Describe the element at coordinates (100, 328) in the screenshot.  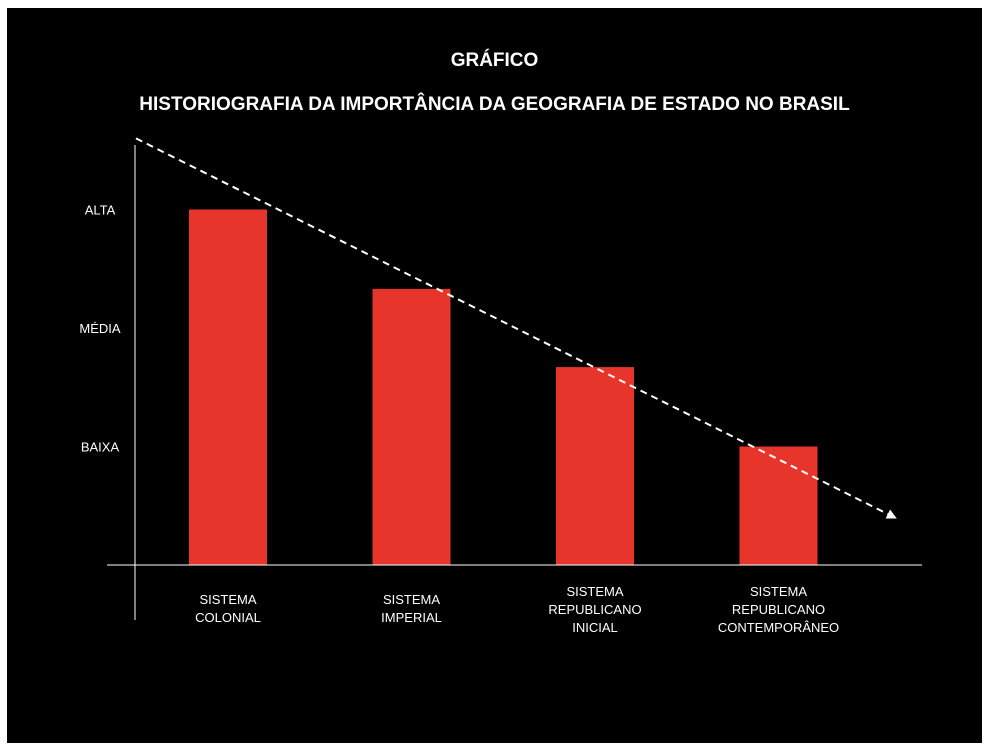
I see `y-tick-label-2: MÉDIA` at that location.